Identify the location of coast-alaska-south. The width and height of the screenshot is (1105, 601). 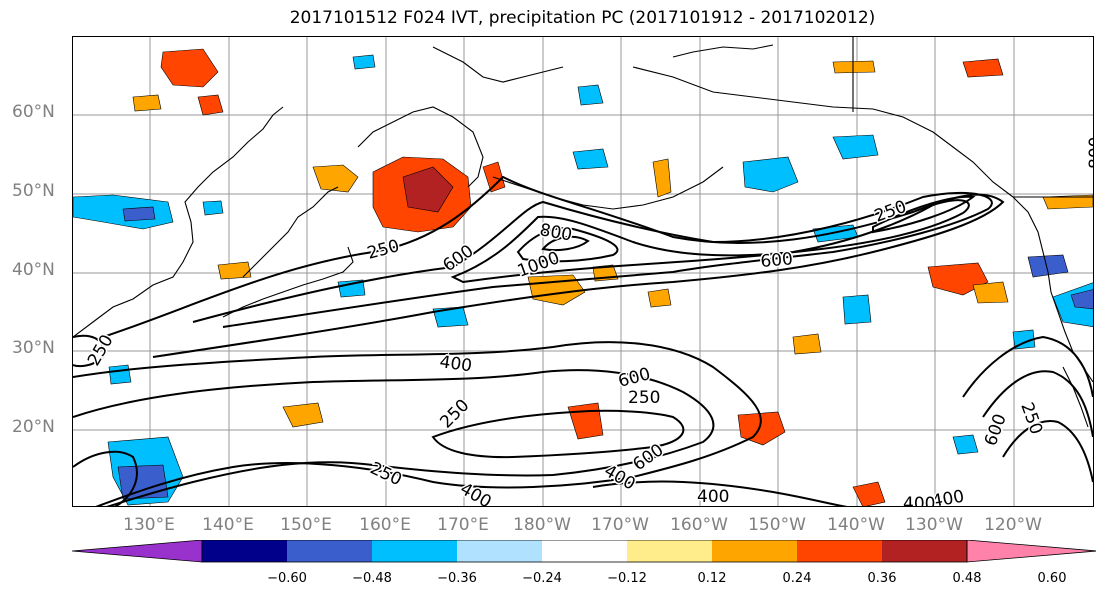
(723, 51).